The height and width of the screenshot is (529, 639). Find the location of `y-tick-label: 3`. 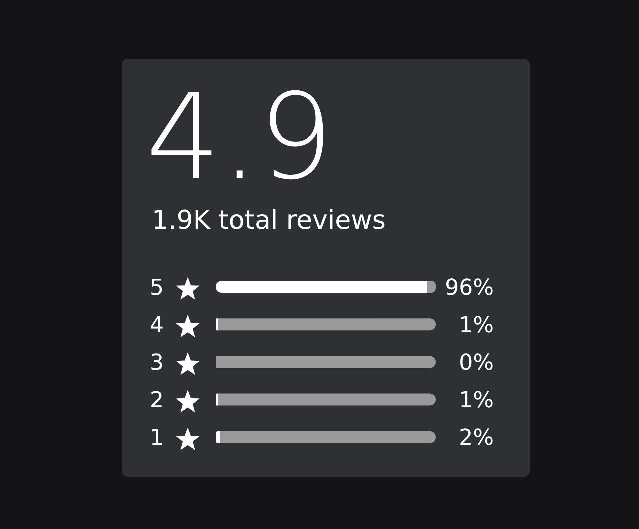

y-tick-label: 3 is located at coordinates (157, 363).